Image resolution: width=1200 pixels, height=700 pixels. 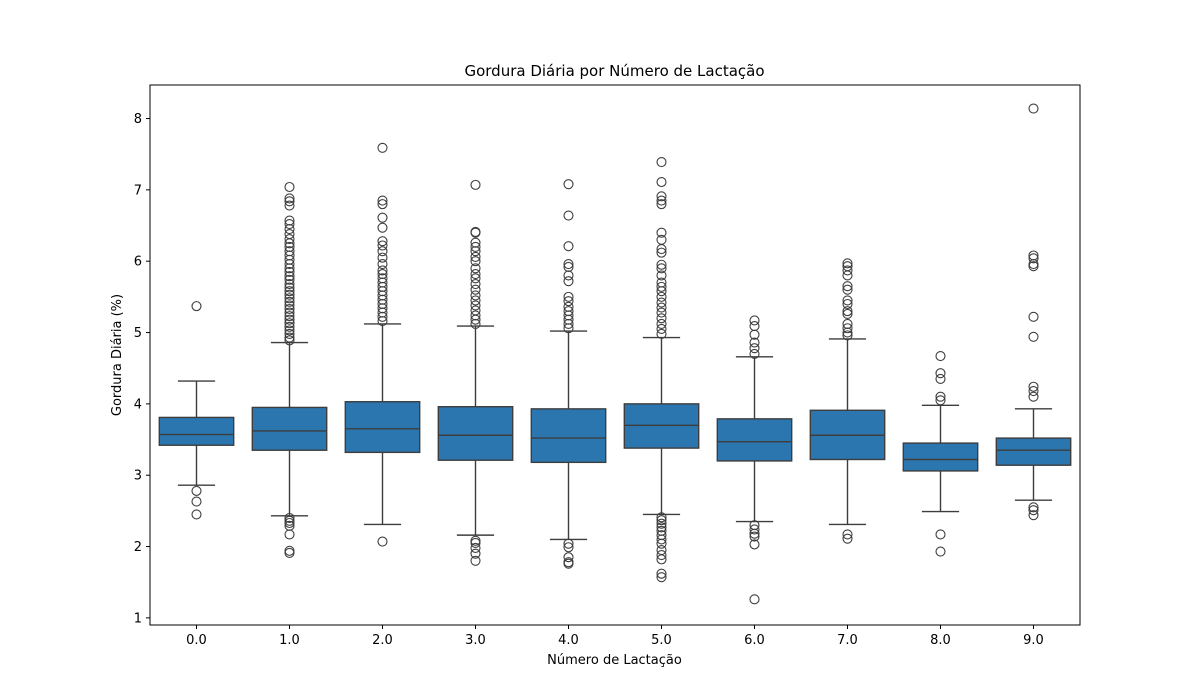 I want to click on y-tick-label: 1, so click(x=138, y=618).